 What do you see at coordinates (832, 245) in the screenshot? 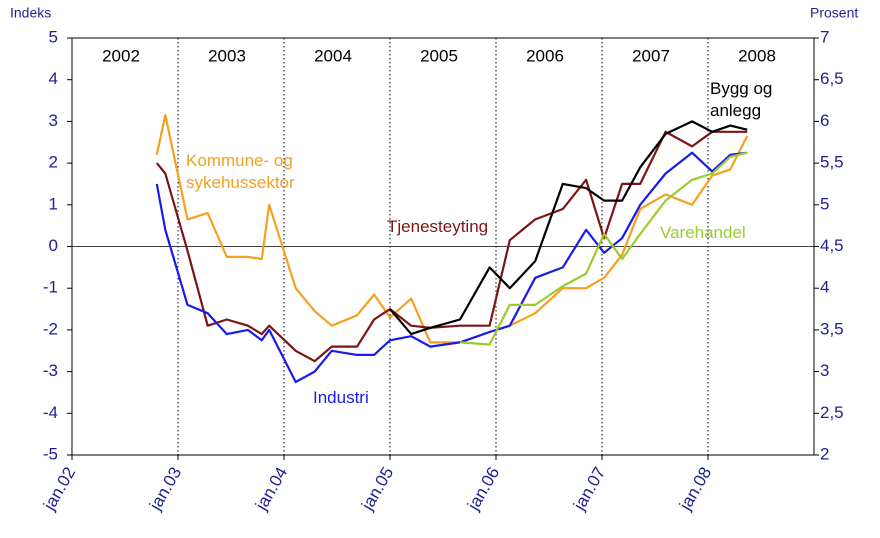
I see `y2-tick-label: 4,5` at bounding box center [832, 245].